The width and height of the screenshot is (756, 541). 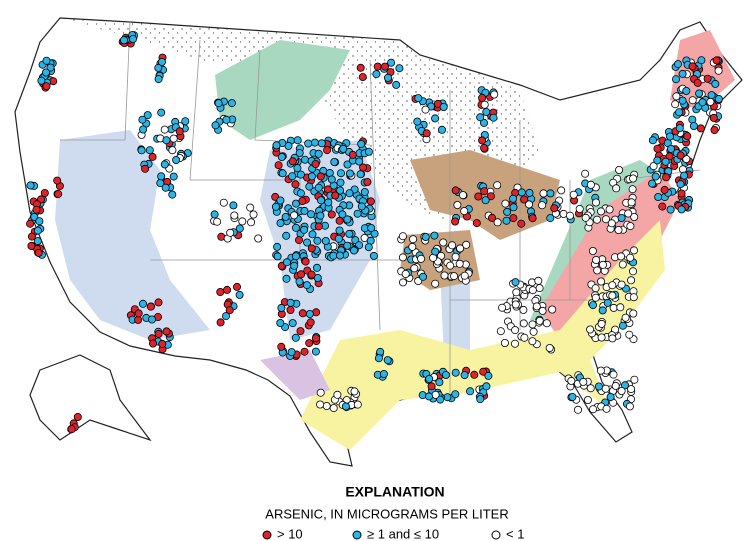 What do you see at coordinates (295, 375) in the screenshot?
I see `purple-region` at bounding box center [295, 375].